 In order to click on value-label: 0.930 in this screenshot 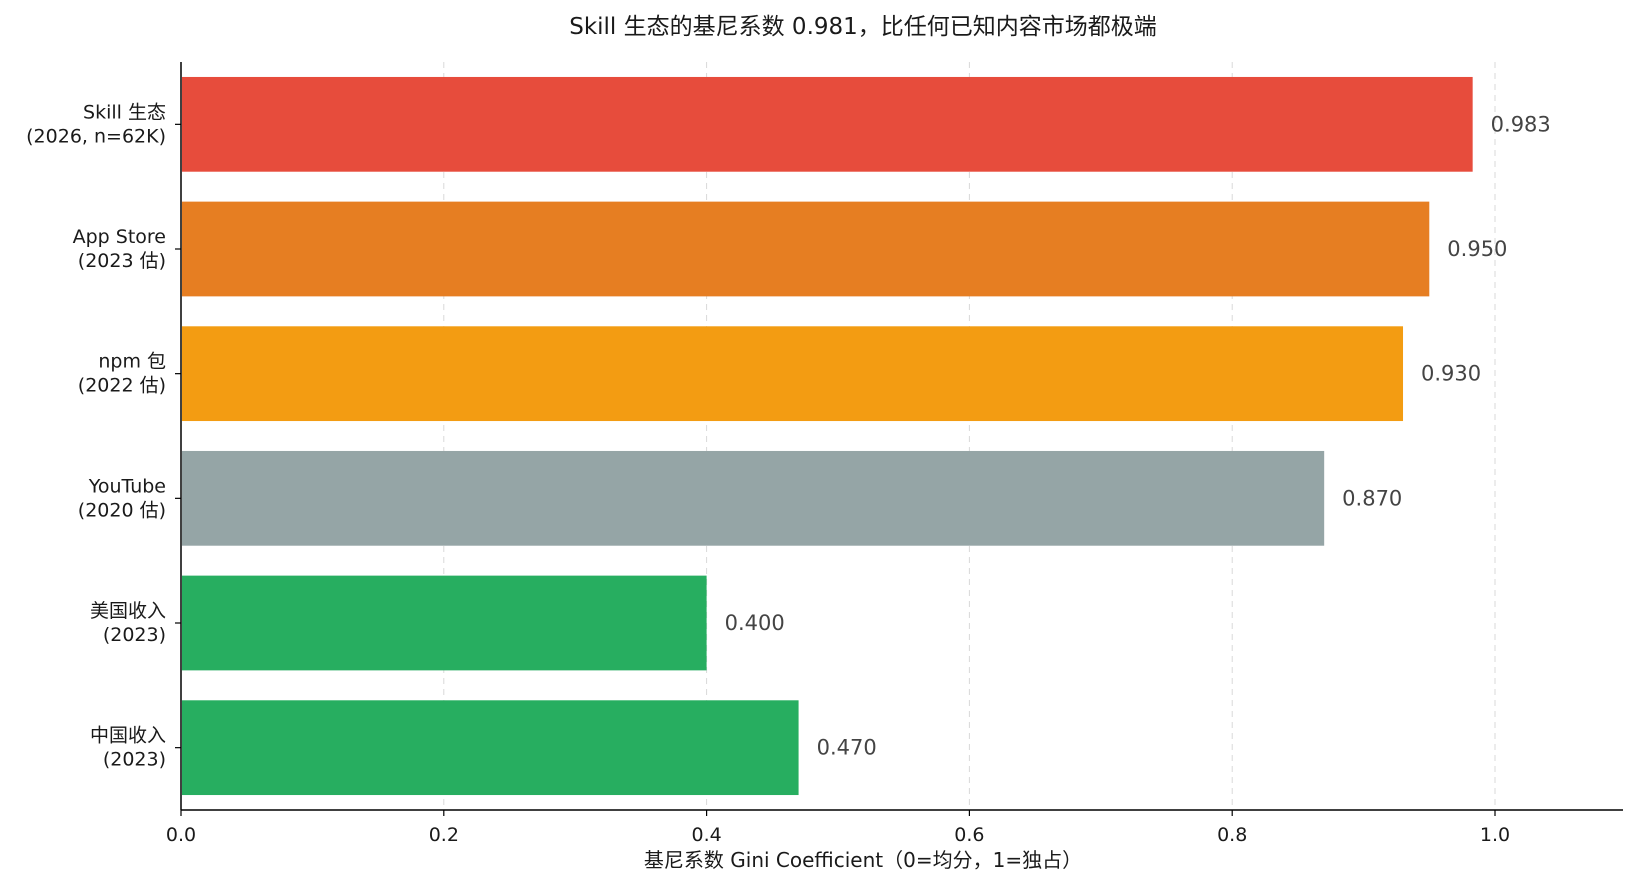, I will do `click(1451, 374)`.